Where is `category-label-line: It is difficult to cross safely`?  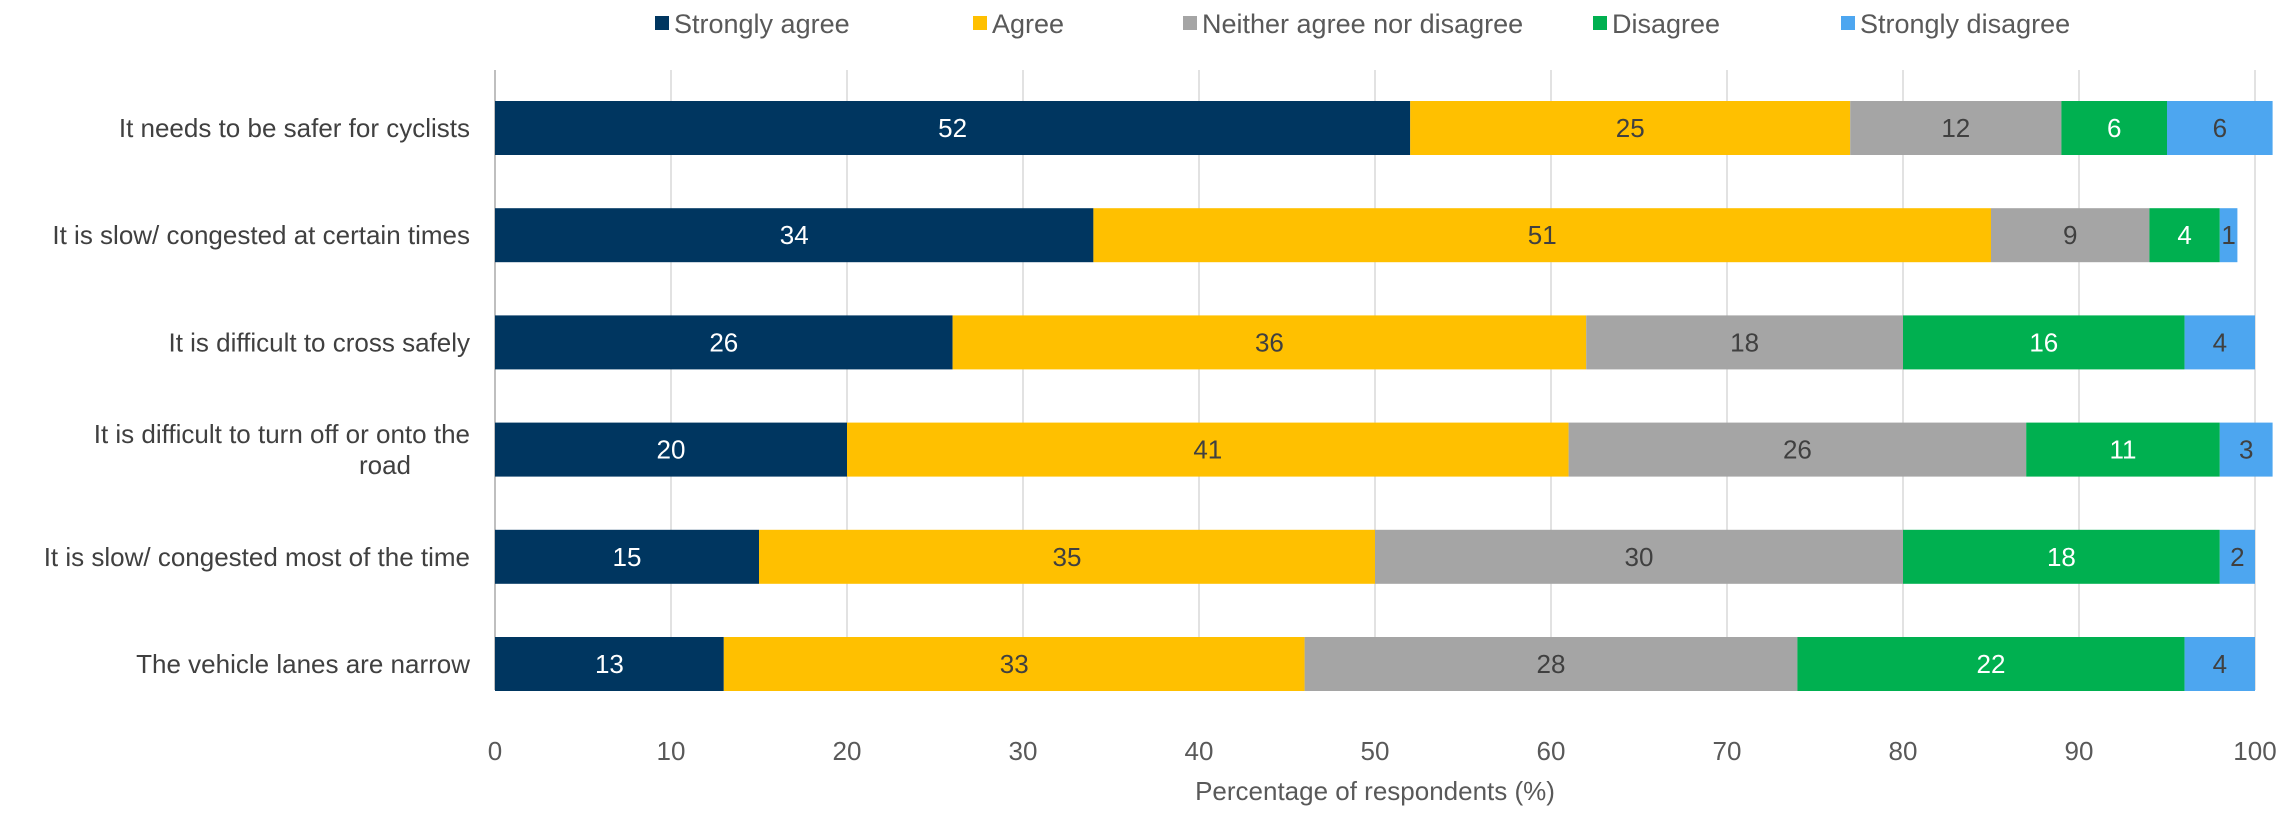
category-label-line: It is difficult to cross safely is located at coordinates (319, 342).